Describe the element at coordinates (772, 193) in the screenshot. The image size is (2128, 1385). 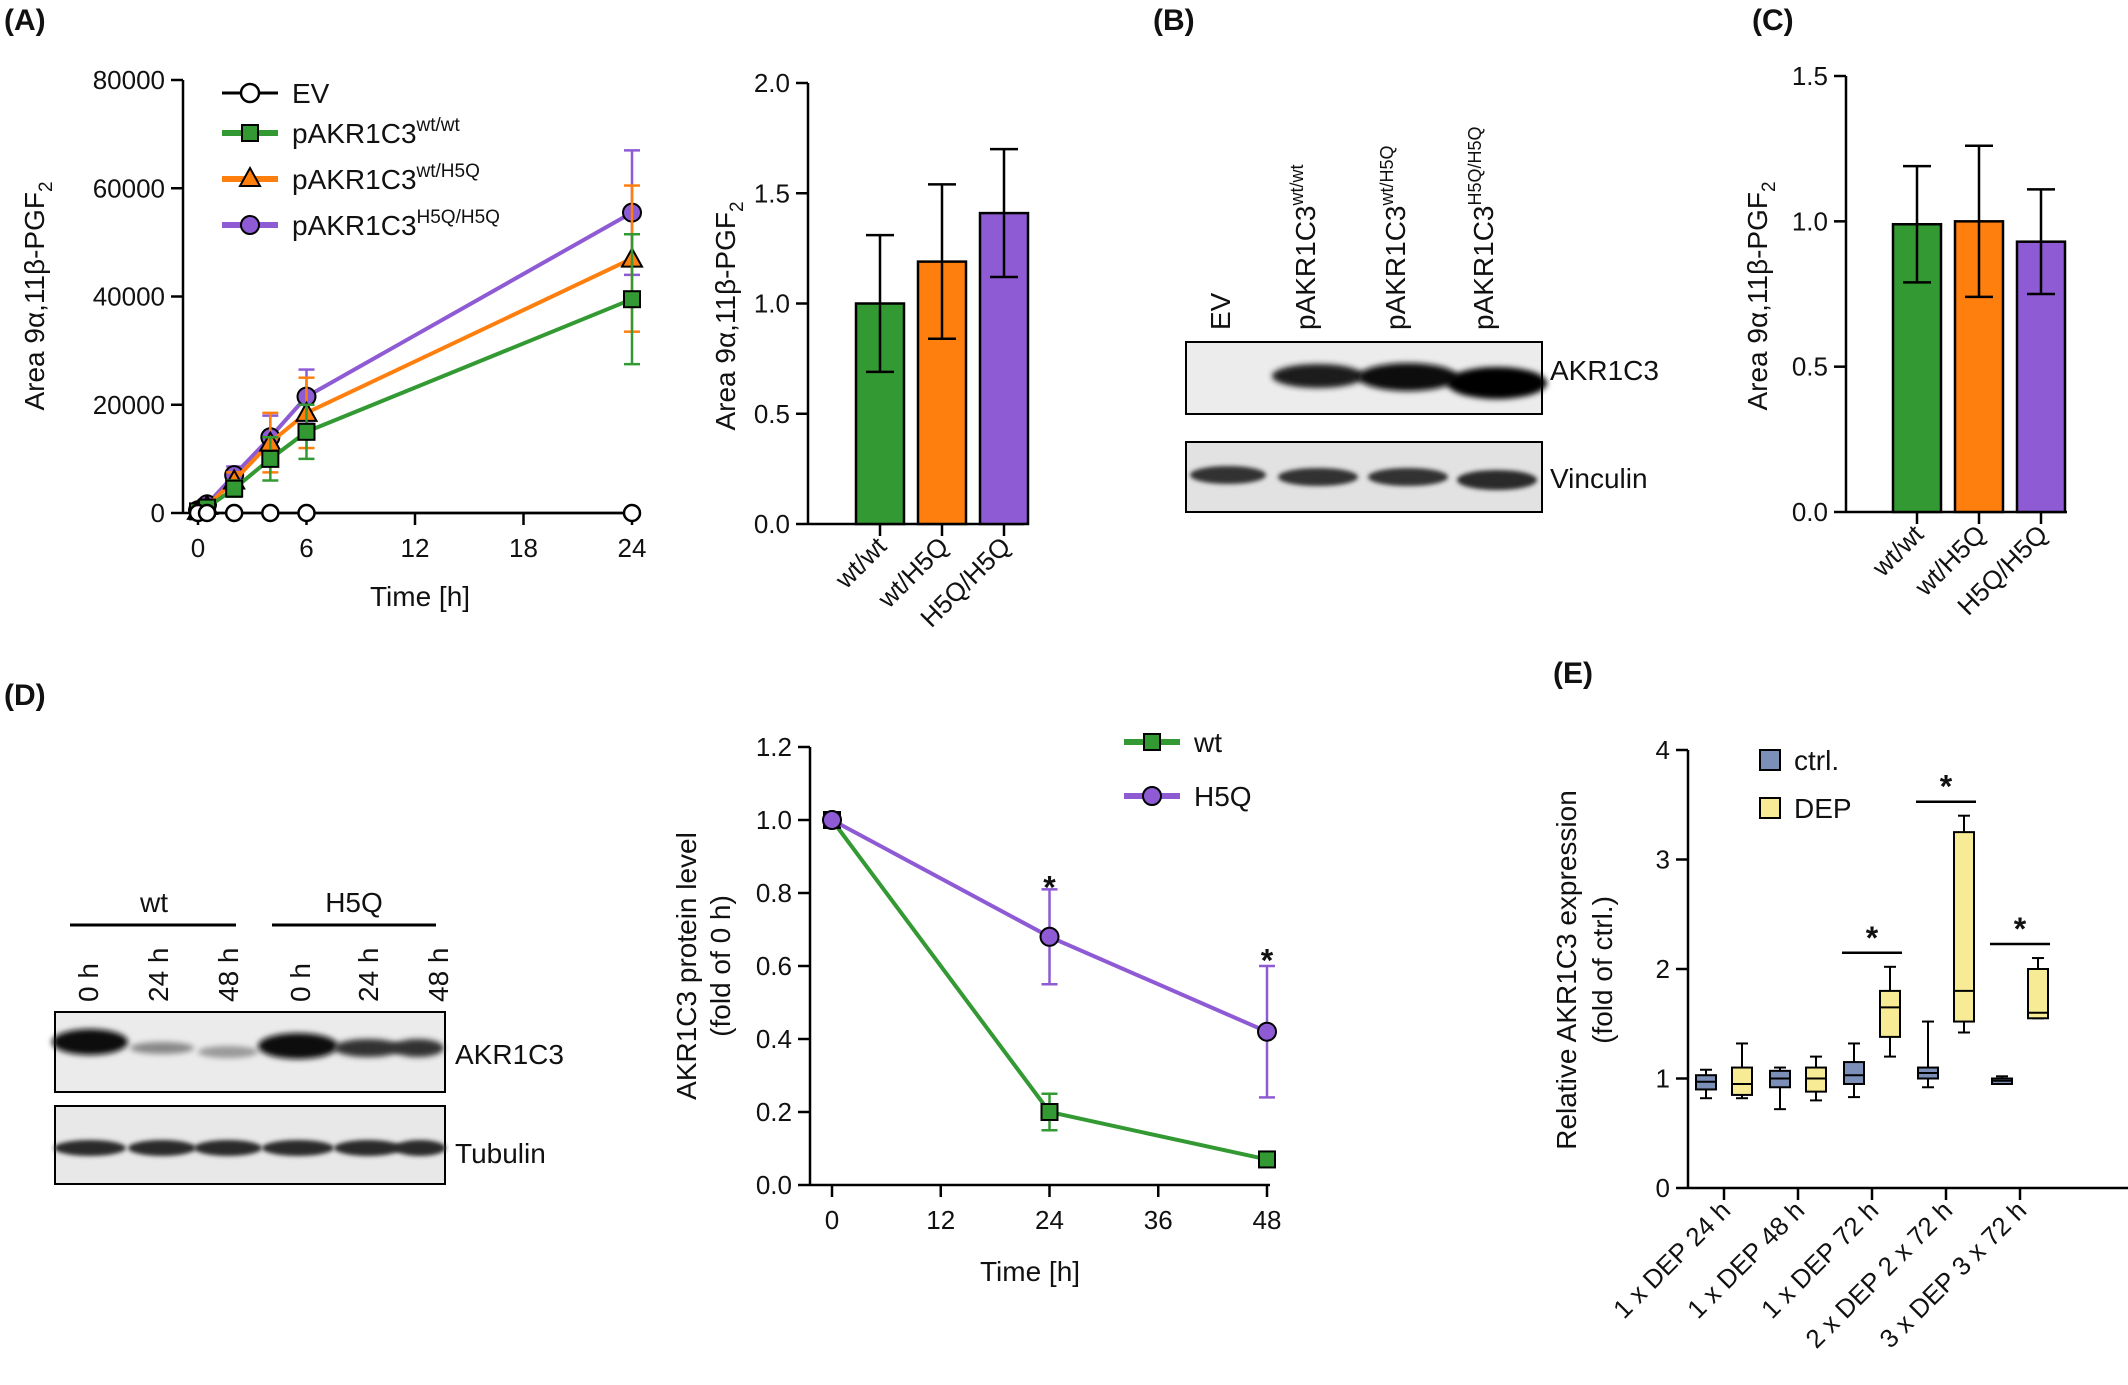
I see `a-bar-ytick-label-3: 1.5` at that location.